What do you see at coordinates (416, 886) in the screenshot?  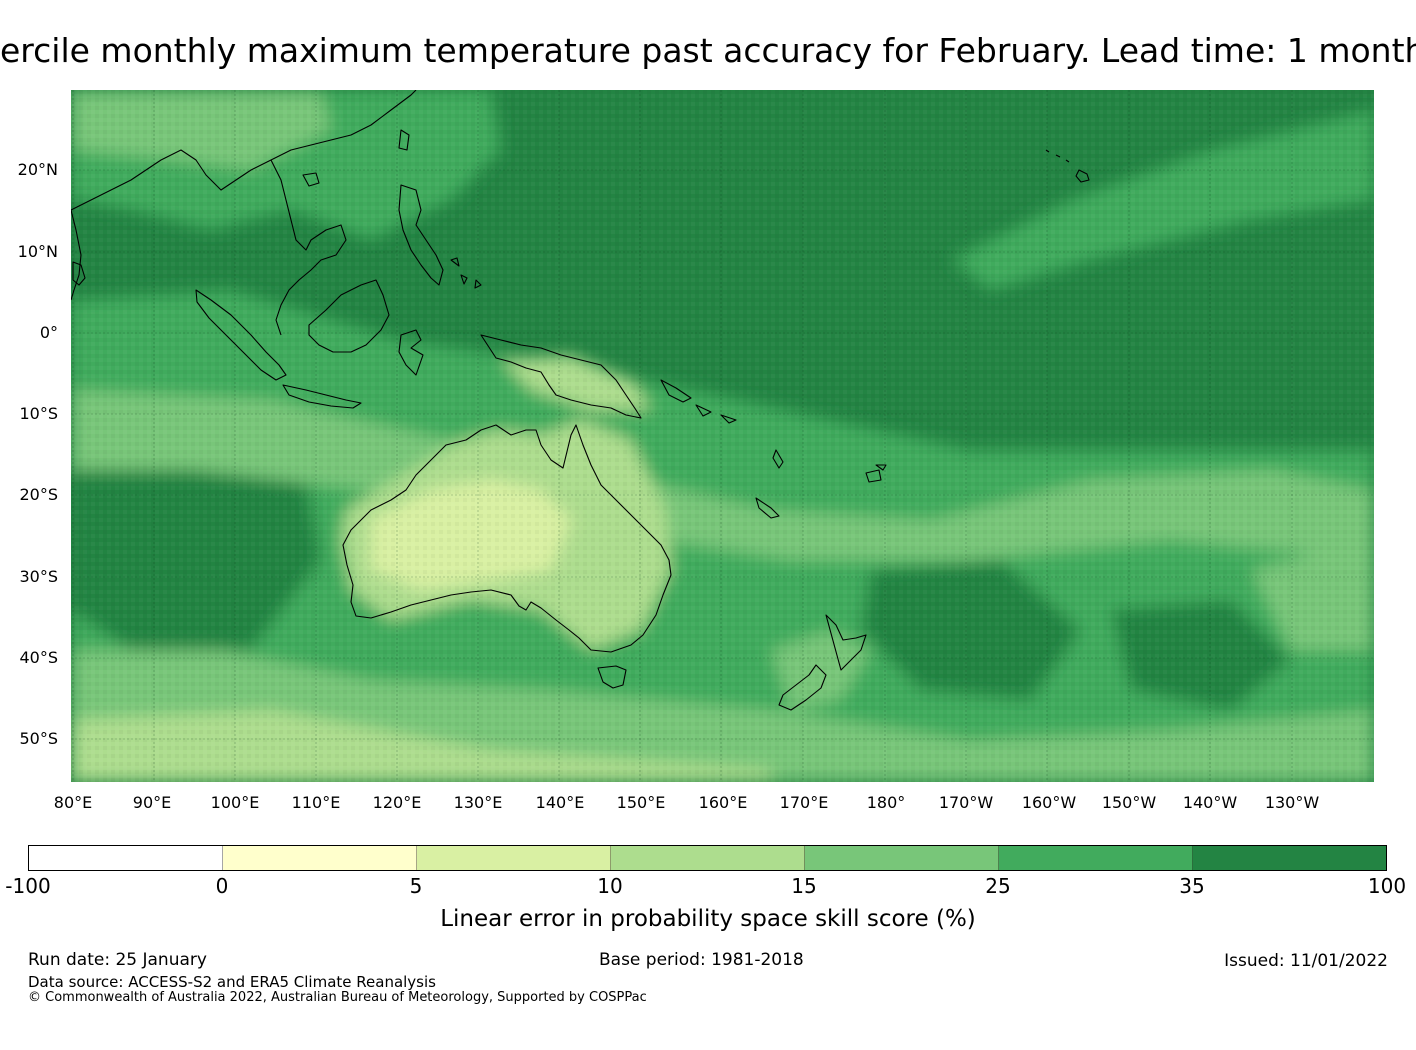 I see `colorbar-tick: 5` at bounding box center [416, 886].